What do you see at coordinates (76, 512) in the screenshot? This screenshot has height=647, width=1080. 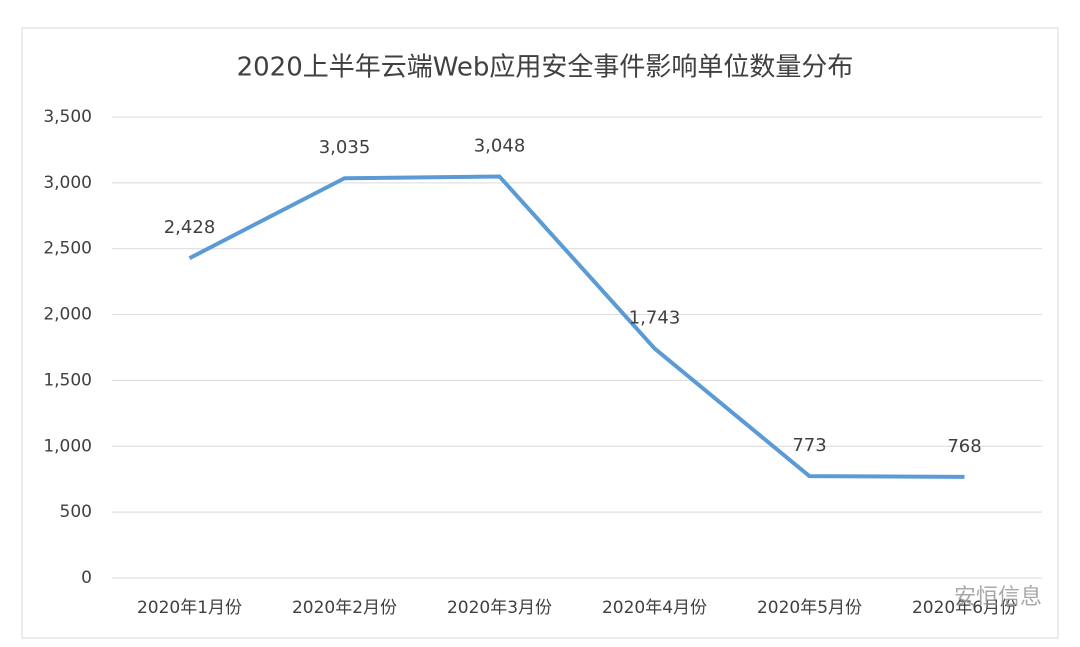 I see `y-tick-label: 500` at bounding box center [76, 512].